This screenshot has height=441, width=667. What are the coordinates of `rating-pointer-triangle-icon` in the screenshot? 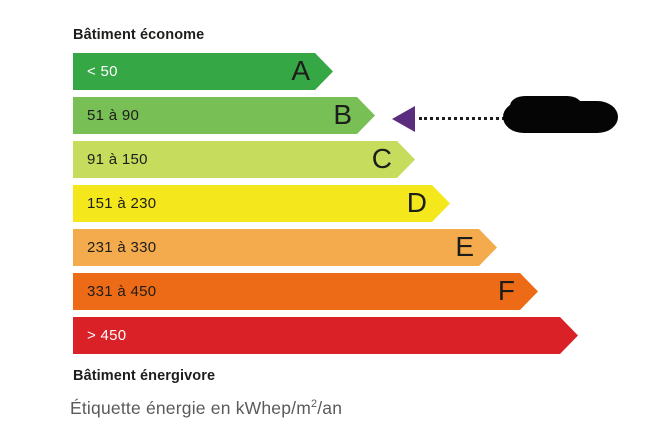 It's located at (403, 119).